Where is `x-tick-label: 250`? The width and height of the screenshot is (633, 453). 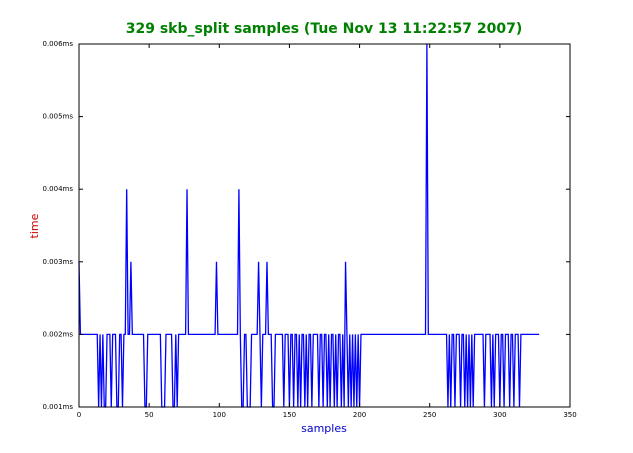 x-tick-label: 250 is located at coordinates (429, 415).